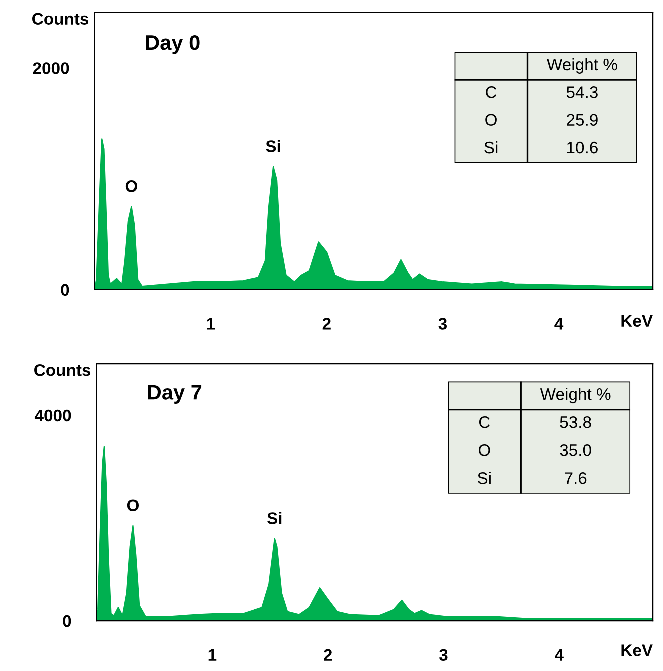 This screenshot has width=663, height=671. What do you see at coordinates (582, 120) in the screenshot?
I see `data-label: 25.9` at bounding box center [582, 120].